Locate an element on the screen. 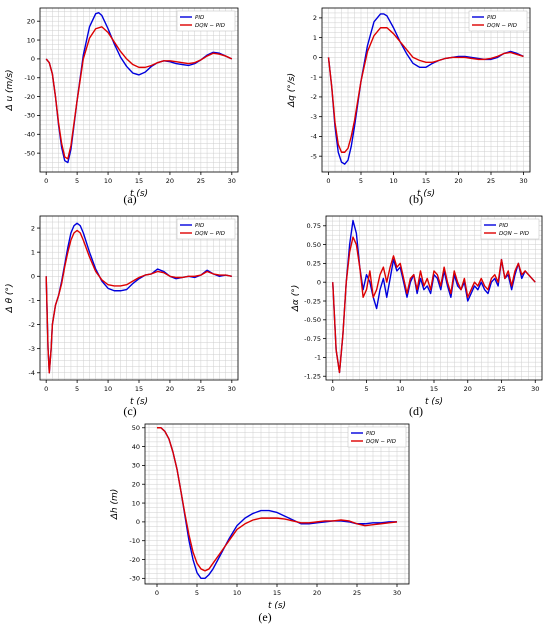 The width and height of the screenshot is (550, 628). y-axis-label: Δα (°) is located at coordinates (296, 298).